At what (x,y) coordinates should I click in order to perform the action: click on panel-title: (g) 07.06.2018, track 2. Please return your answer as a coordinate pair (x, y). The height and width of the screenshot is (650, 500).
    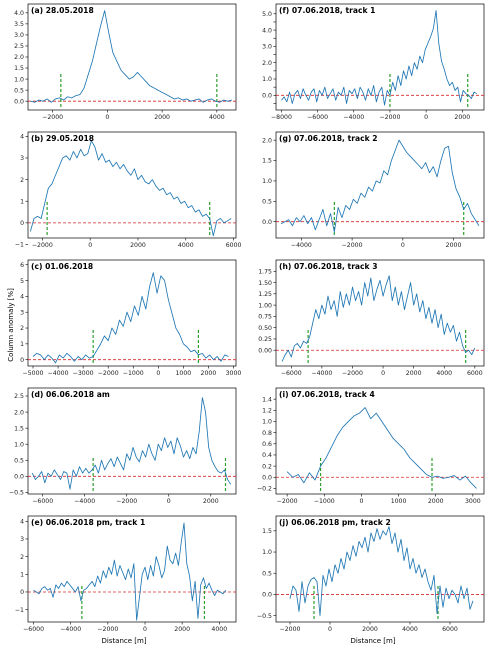
    Looking at the image, I should click on (328, 138).